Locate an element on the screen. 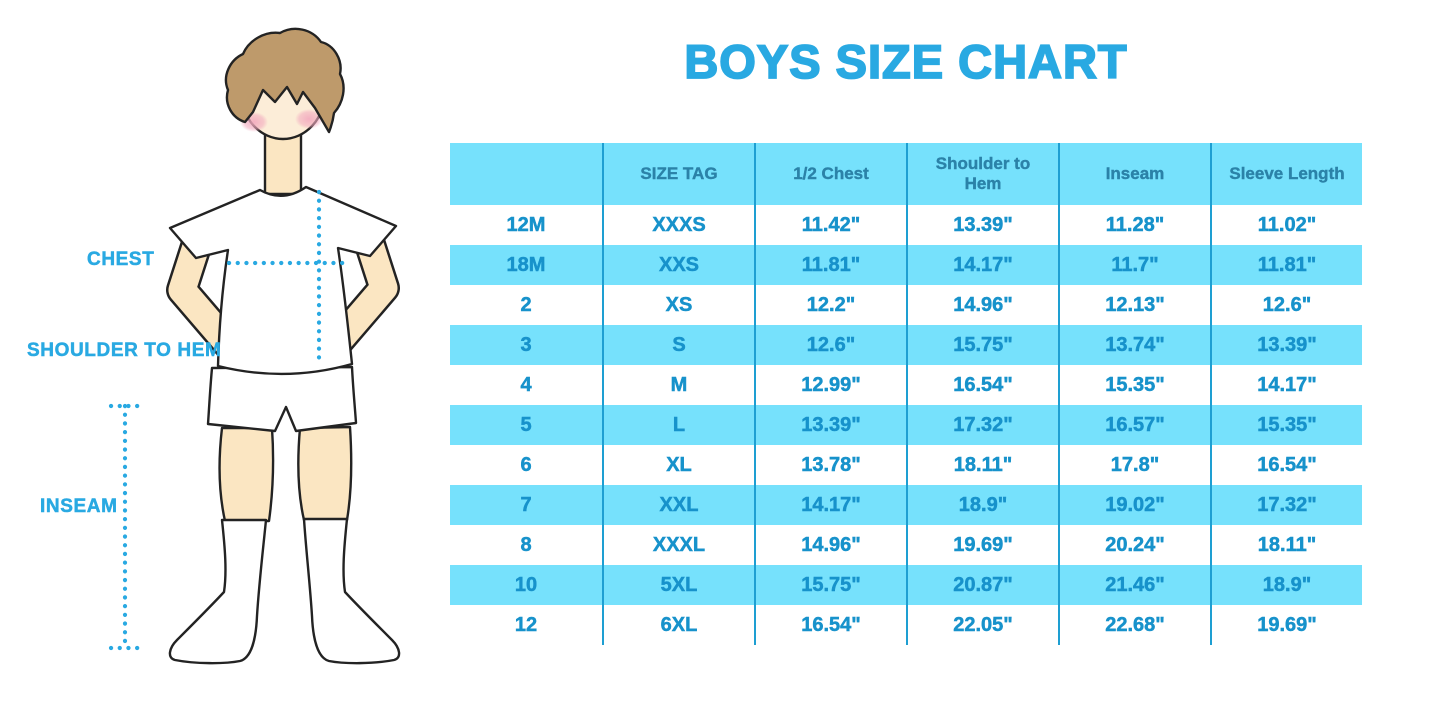 Image resolution: width=1445 pixels, height=723 pixels. boy-hair is located at coordinates (284, 80).